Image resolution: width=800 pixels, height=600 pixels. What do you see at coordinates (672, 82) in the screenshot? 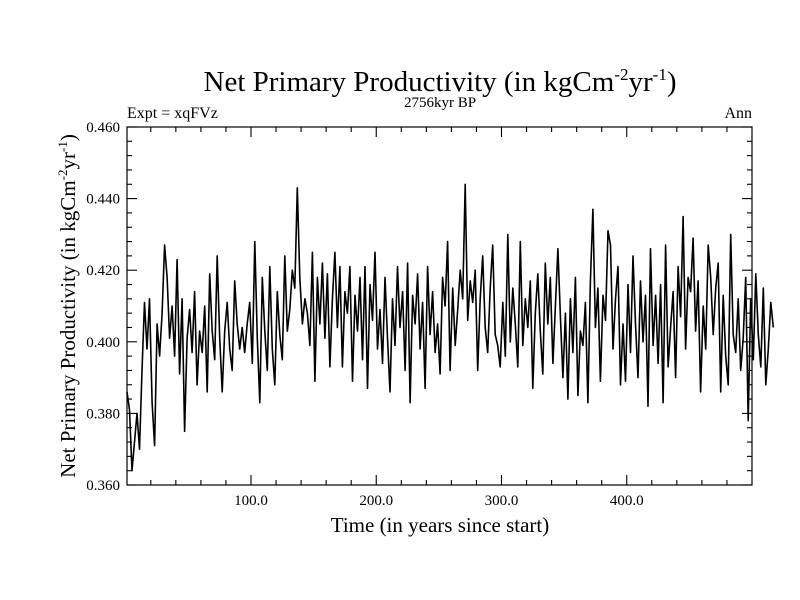
I see `title-end: )` at bounding box center [672, 82].